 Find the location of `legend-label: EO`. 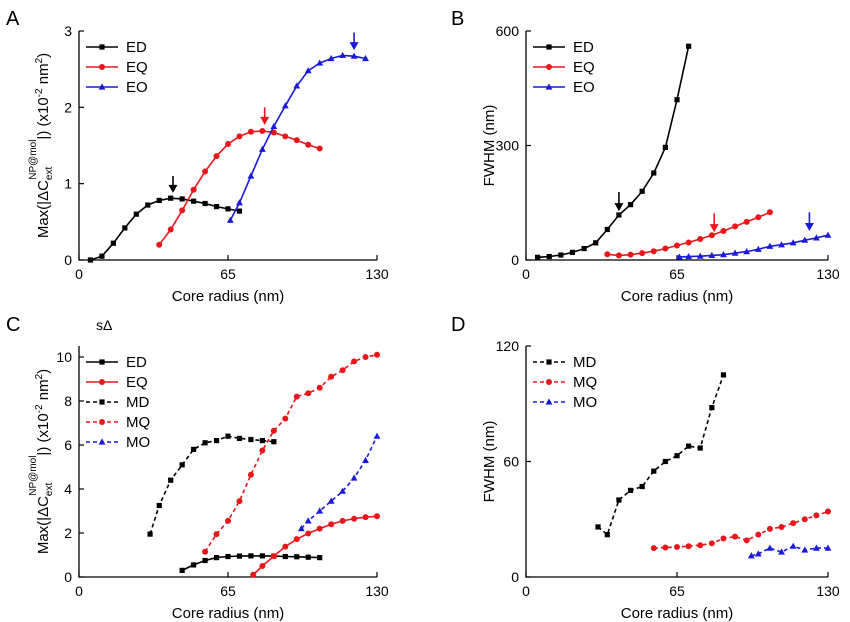

legend-label: EO is located at coordinates (584, 87).